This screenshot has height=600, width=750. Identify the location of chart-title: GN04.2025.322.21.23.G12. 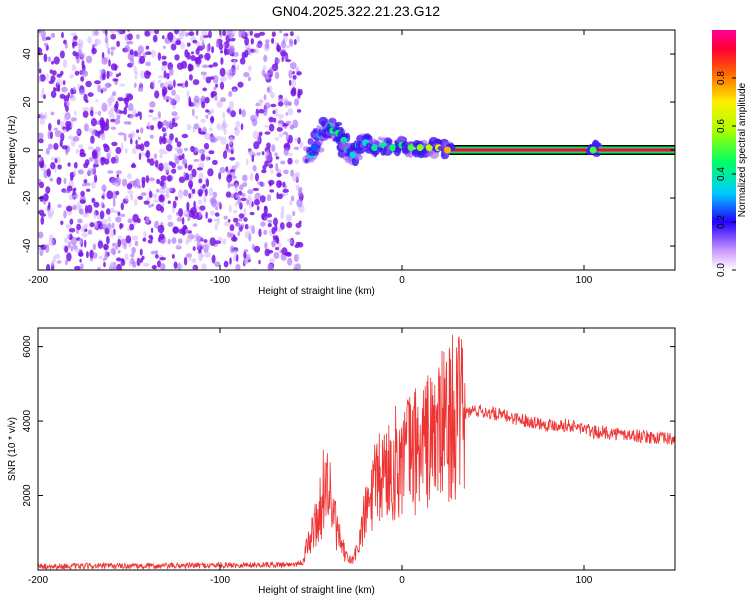
(356, 11).